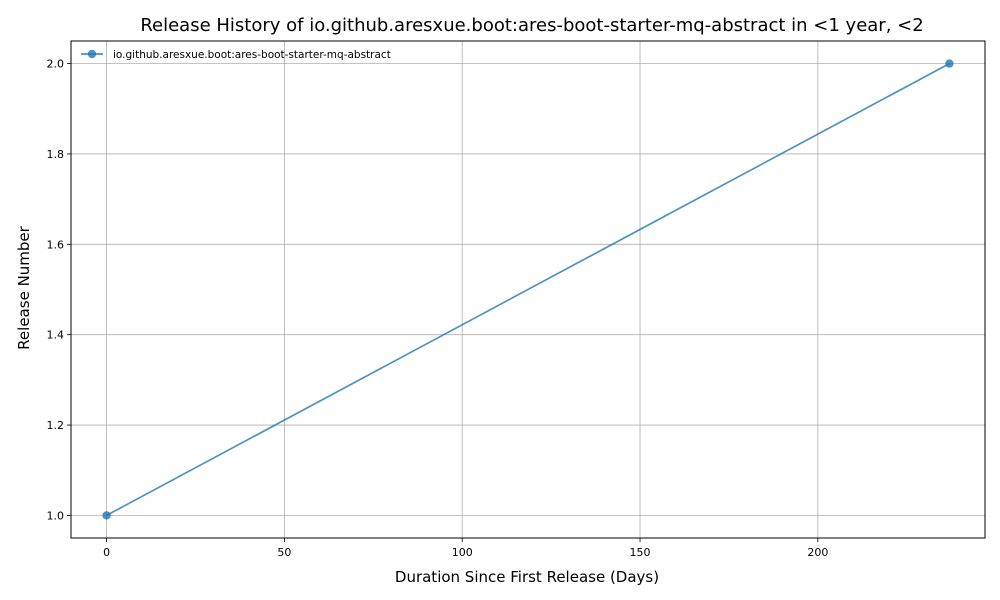 This screenshot has height=600, width=1000. What do you see at coordinates (56, 154) in the screenshot?
I see `y-tick-label: 1.8` at bounding box center [56, 154].